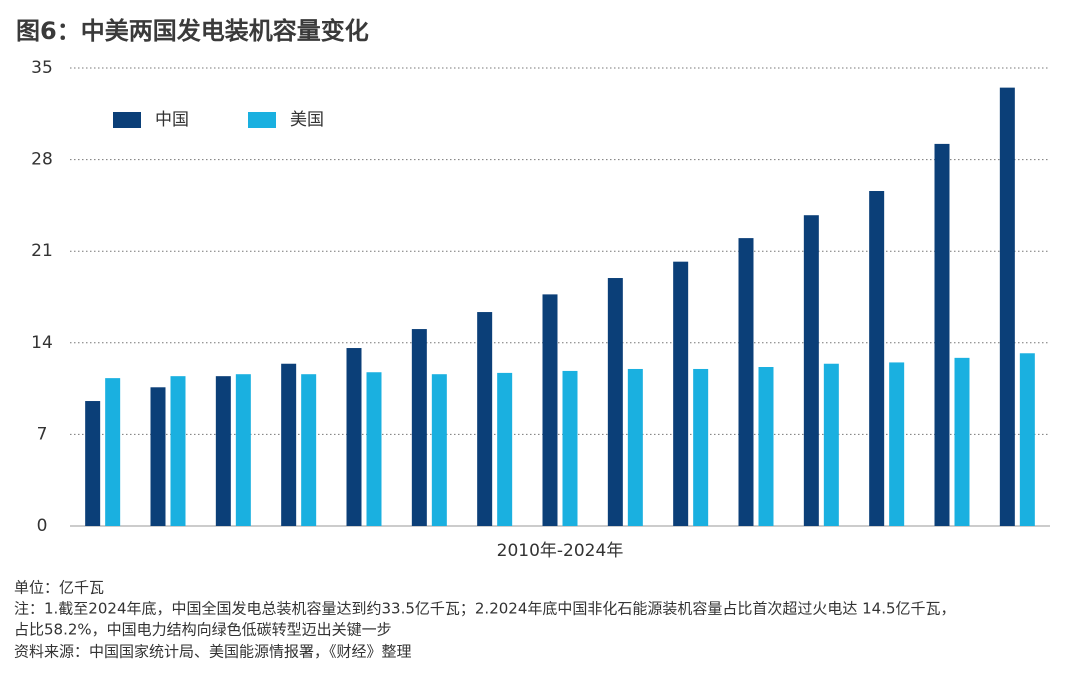 The image size is (1080, 687). What do you see at coordinates (307, 120) in the screenshot?
I see `legend-label: 美国` at bounding box center [307, 120].